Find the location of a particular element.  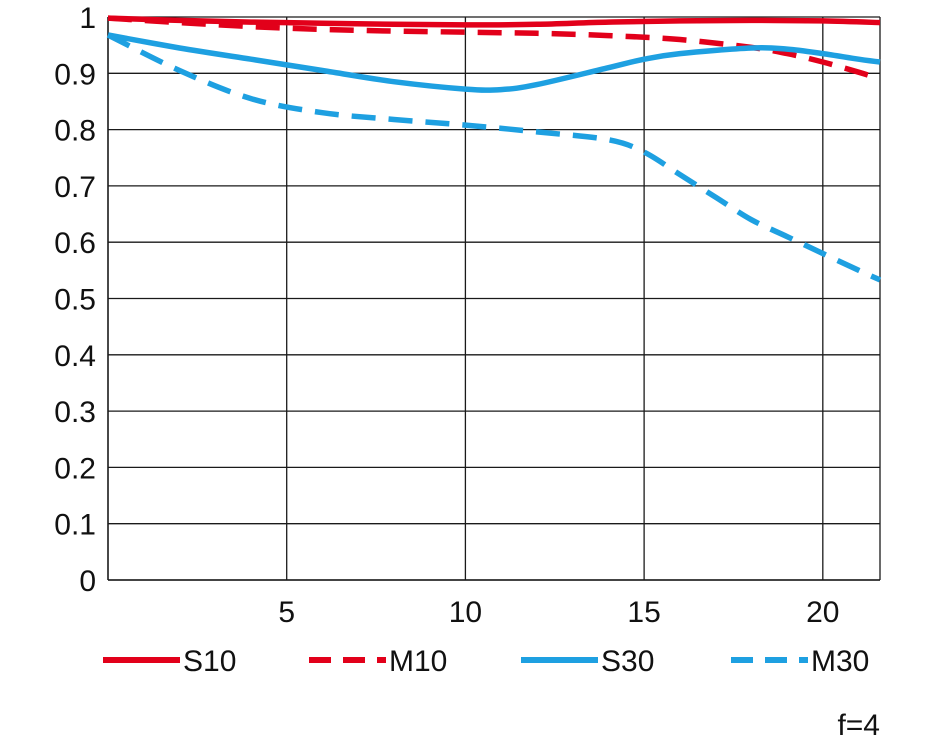

x-tick-label: 20 is located at coordinates (822, 612).